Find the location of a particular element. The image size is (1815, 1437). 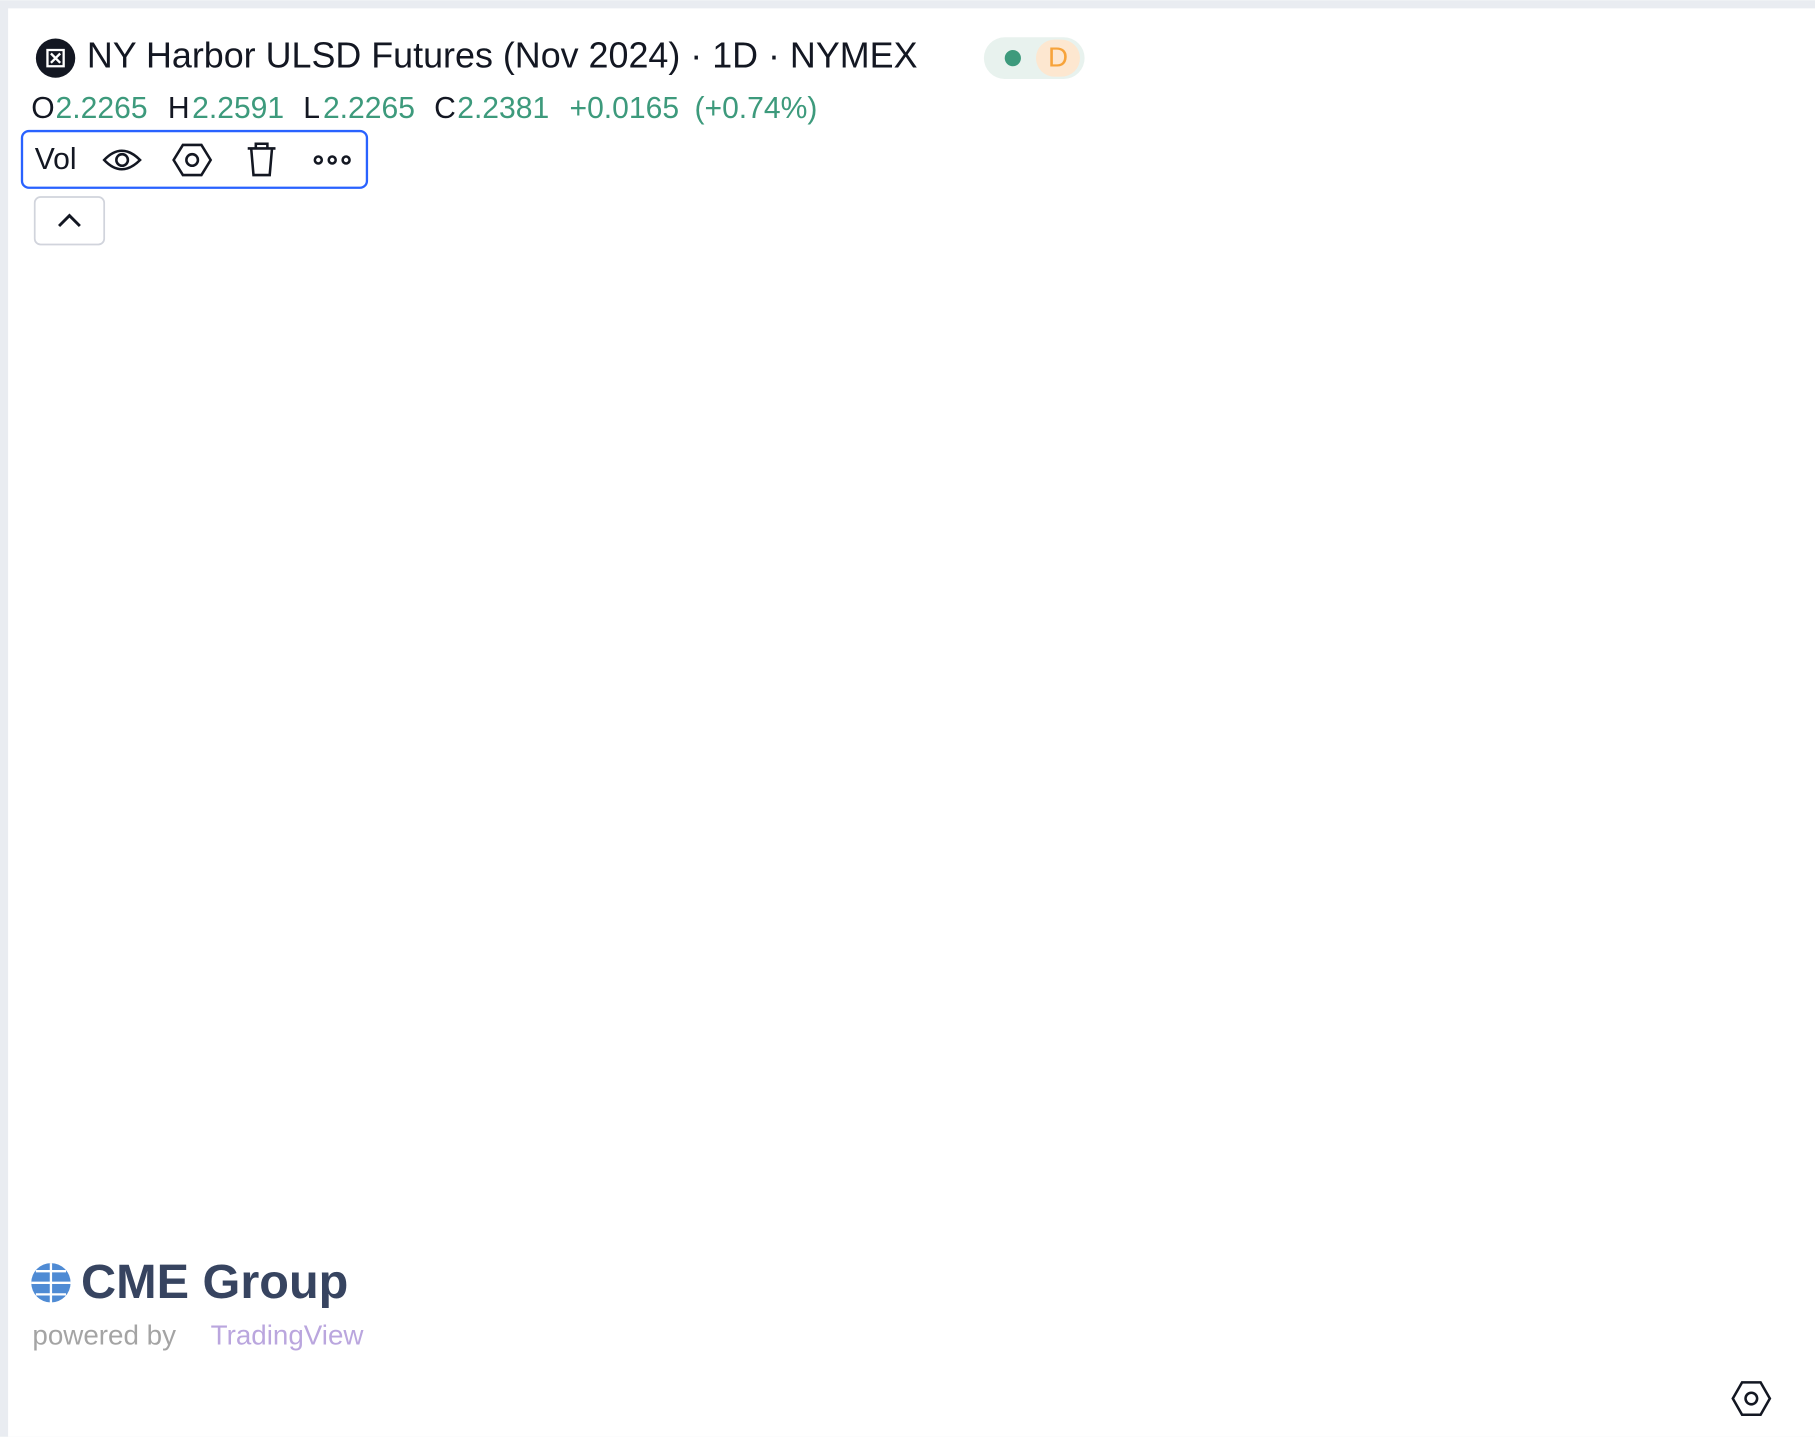

legend-icons is located at coordinates (226, 159).